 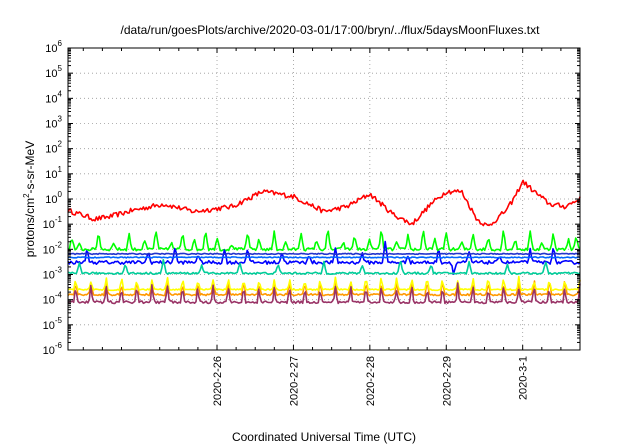 I want to click on x-tick-label: 2020-2-28, so click(x=371, y=381).